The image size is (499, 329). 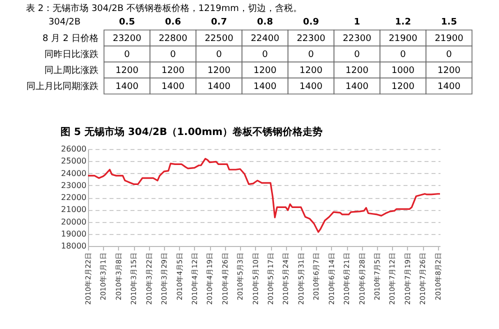 What do you see at coordinates (127, 23) in the screenshot?
I see `x-tick-label: 0.5` at bounding box center [127, 23].